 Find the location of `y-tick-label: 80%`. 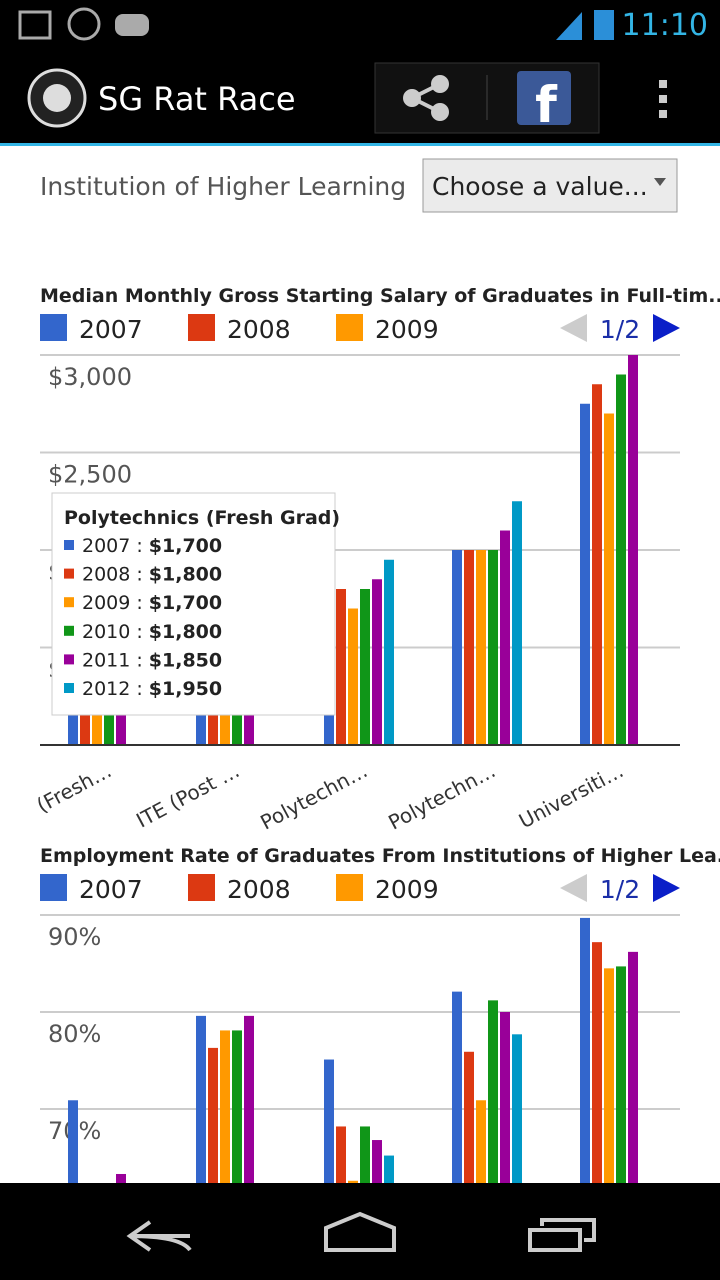

y-tick-label: 80% is located at coordinates (74, 1034).